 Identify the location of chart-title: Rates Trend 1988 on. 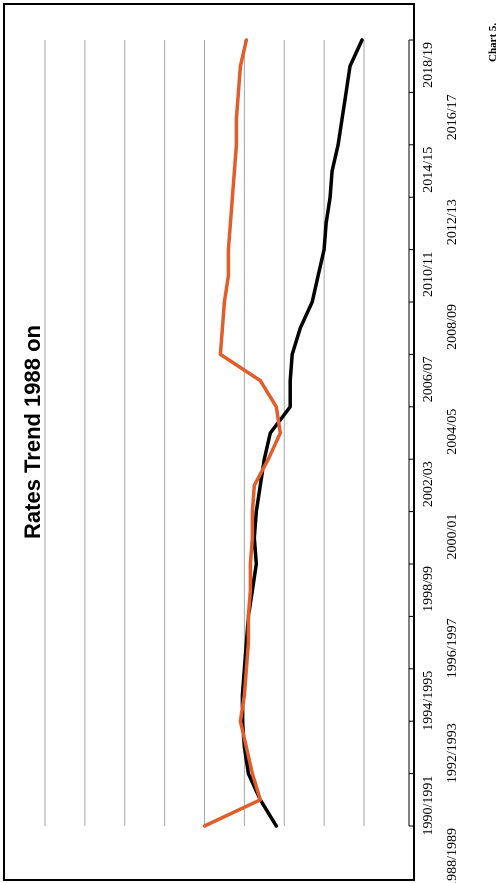
(32, 432).